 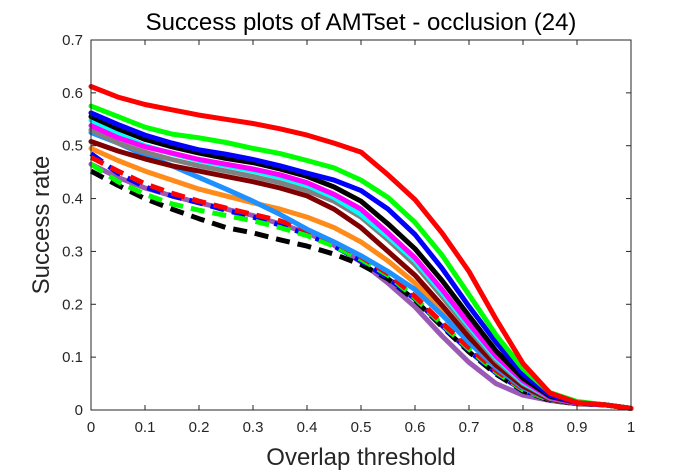 What do you see at coordinates (72, 304) in the screenshot?
I see `y-tick-label: 0.2` at bounding box center [72, 304].